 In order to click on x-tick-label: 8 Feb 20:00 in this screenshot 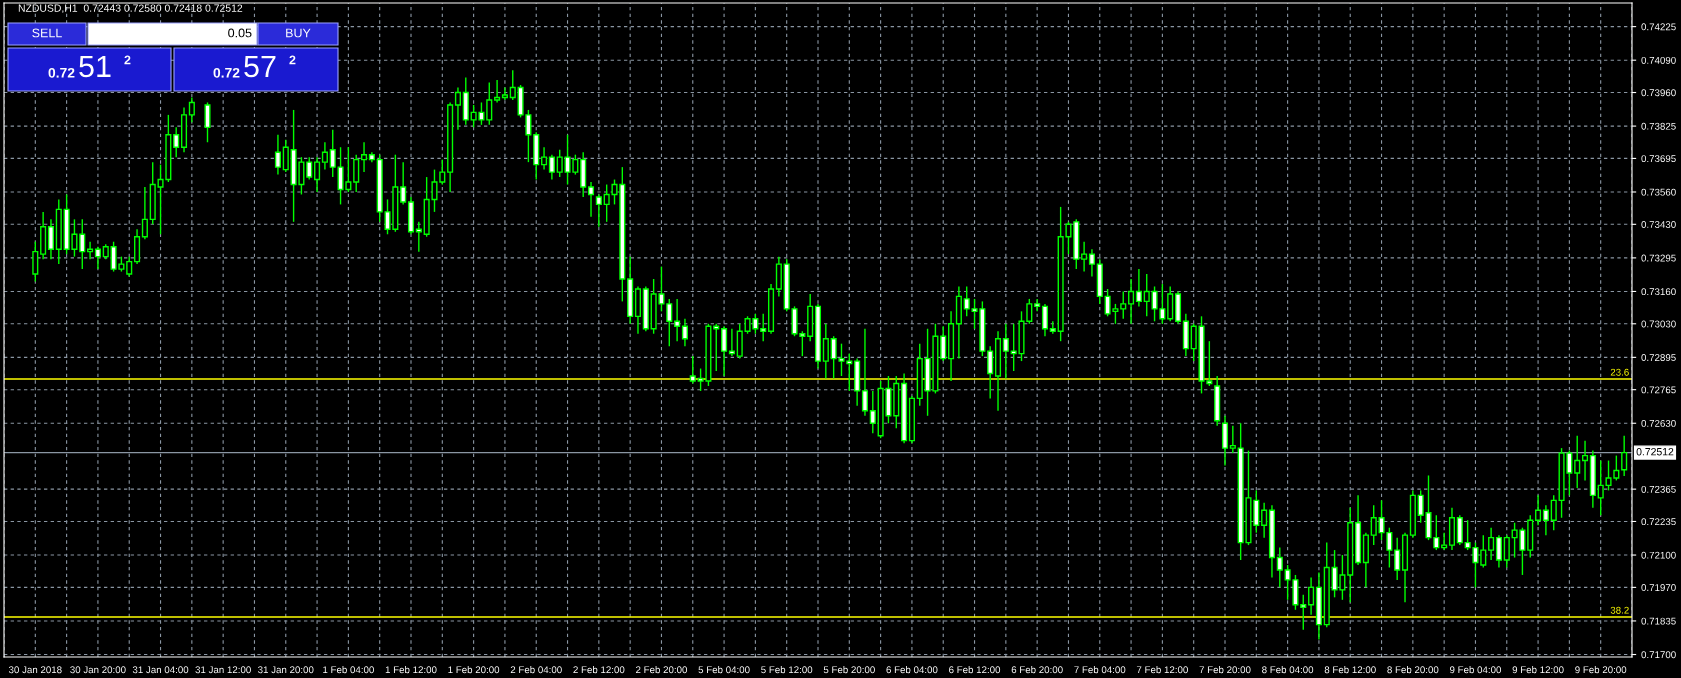, I will do `click(1413, 670)`.